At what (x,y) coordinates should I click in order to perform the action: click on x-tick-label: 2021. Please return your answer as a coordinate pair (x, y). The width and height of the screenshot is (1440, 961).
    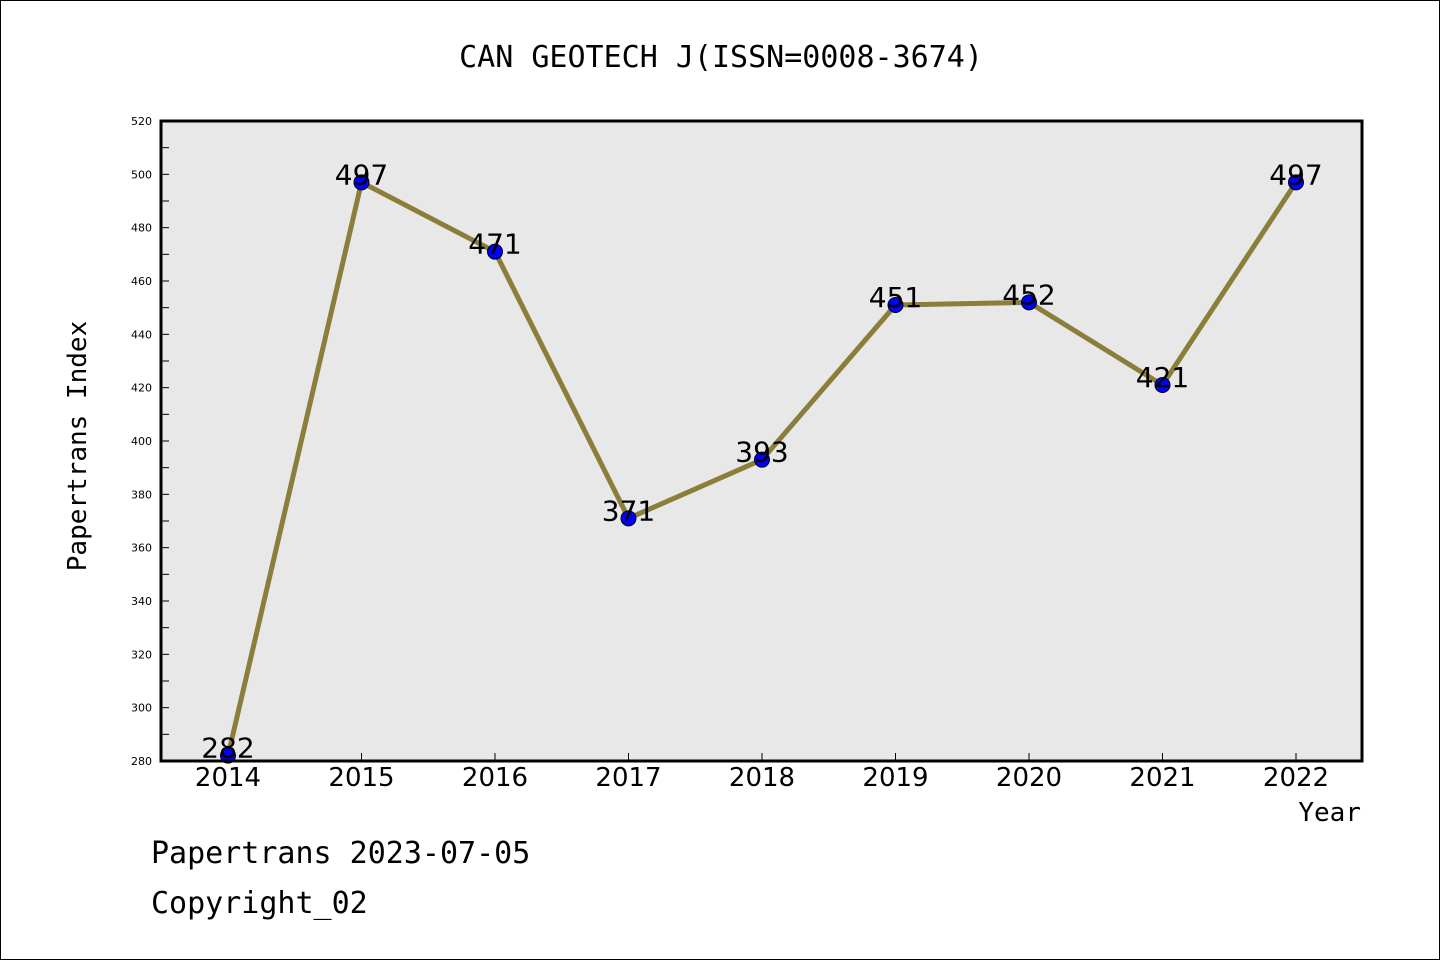
    Looking at the image, I should click on (1162, 778).